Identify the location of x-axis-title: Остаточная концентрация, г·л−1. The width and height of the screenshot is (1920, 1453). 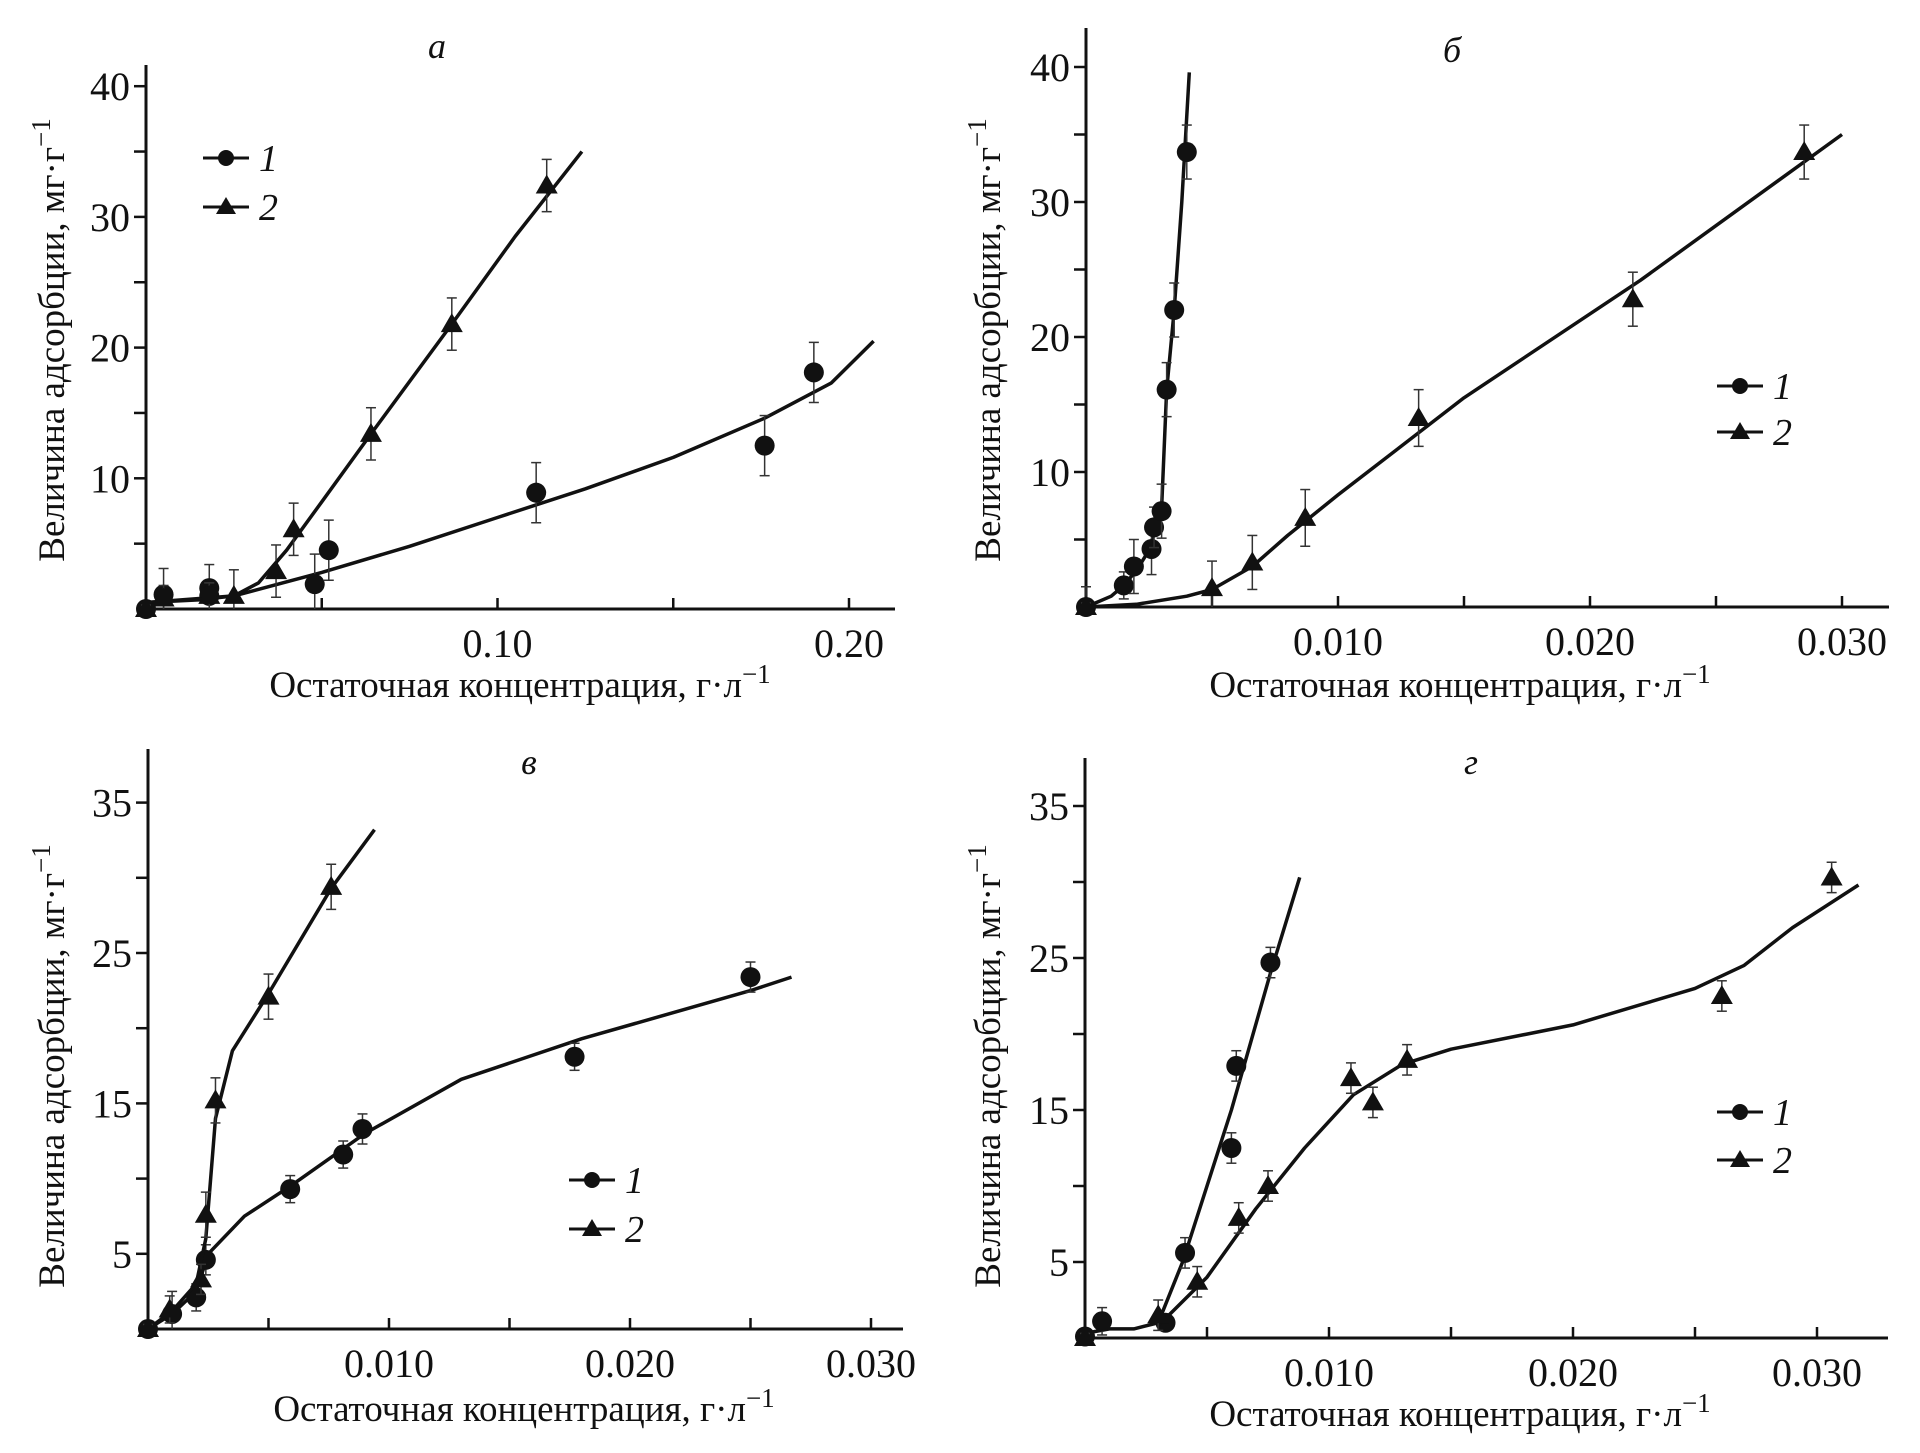
(1459, 682).